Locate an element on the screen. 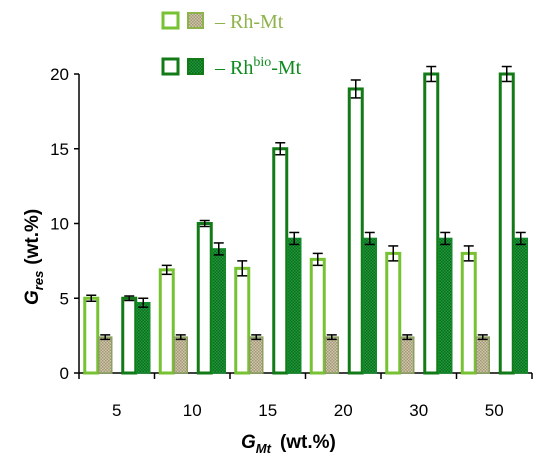 This screenshot has height=463, width=550. x-tick-label: 50 is located at coordinates (494, 410).